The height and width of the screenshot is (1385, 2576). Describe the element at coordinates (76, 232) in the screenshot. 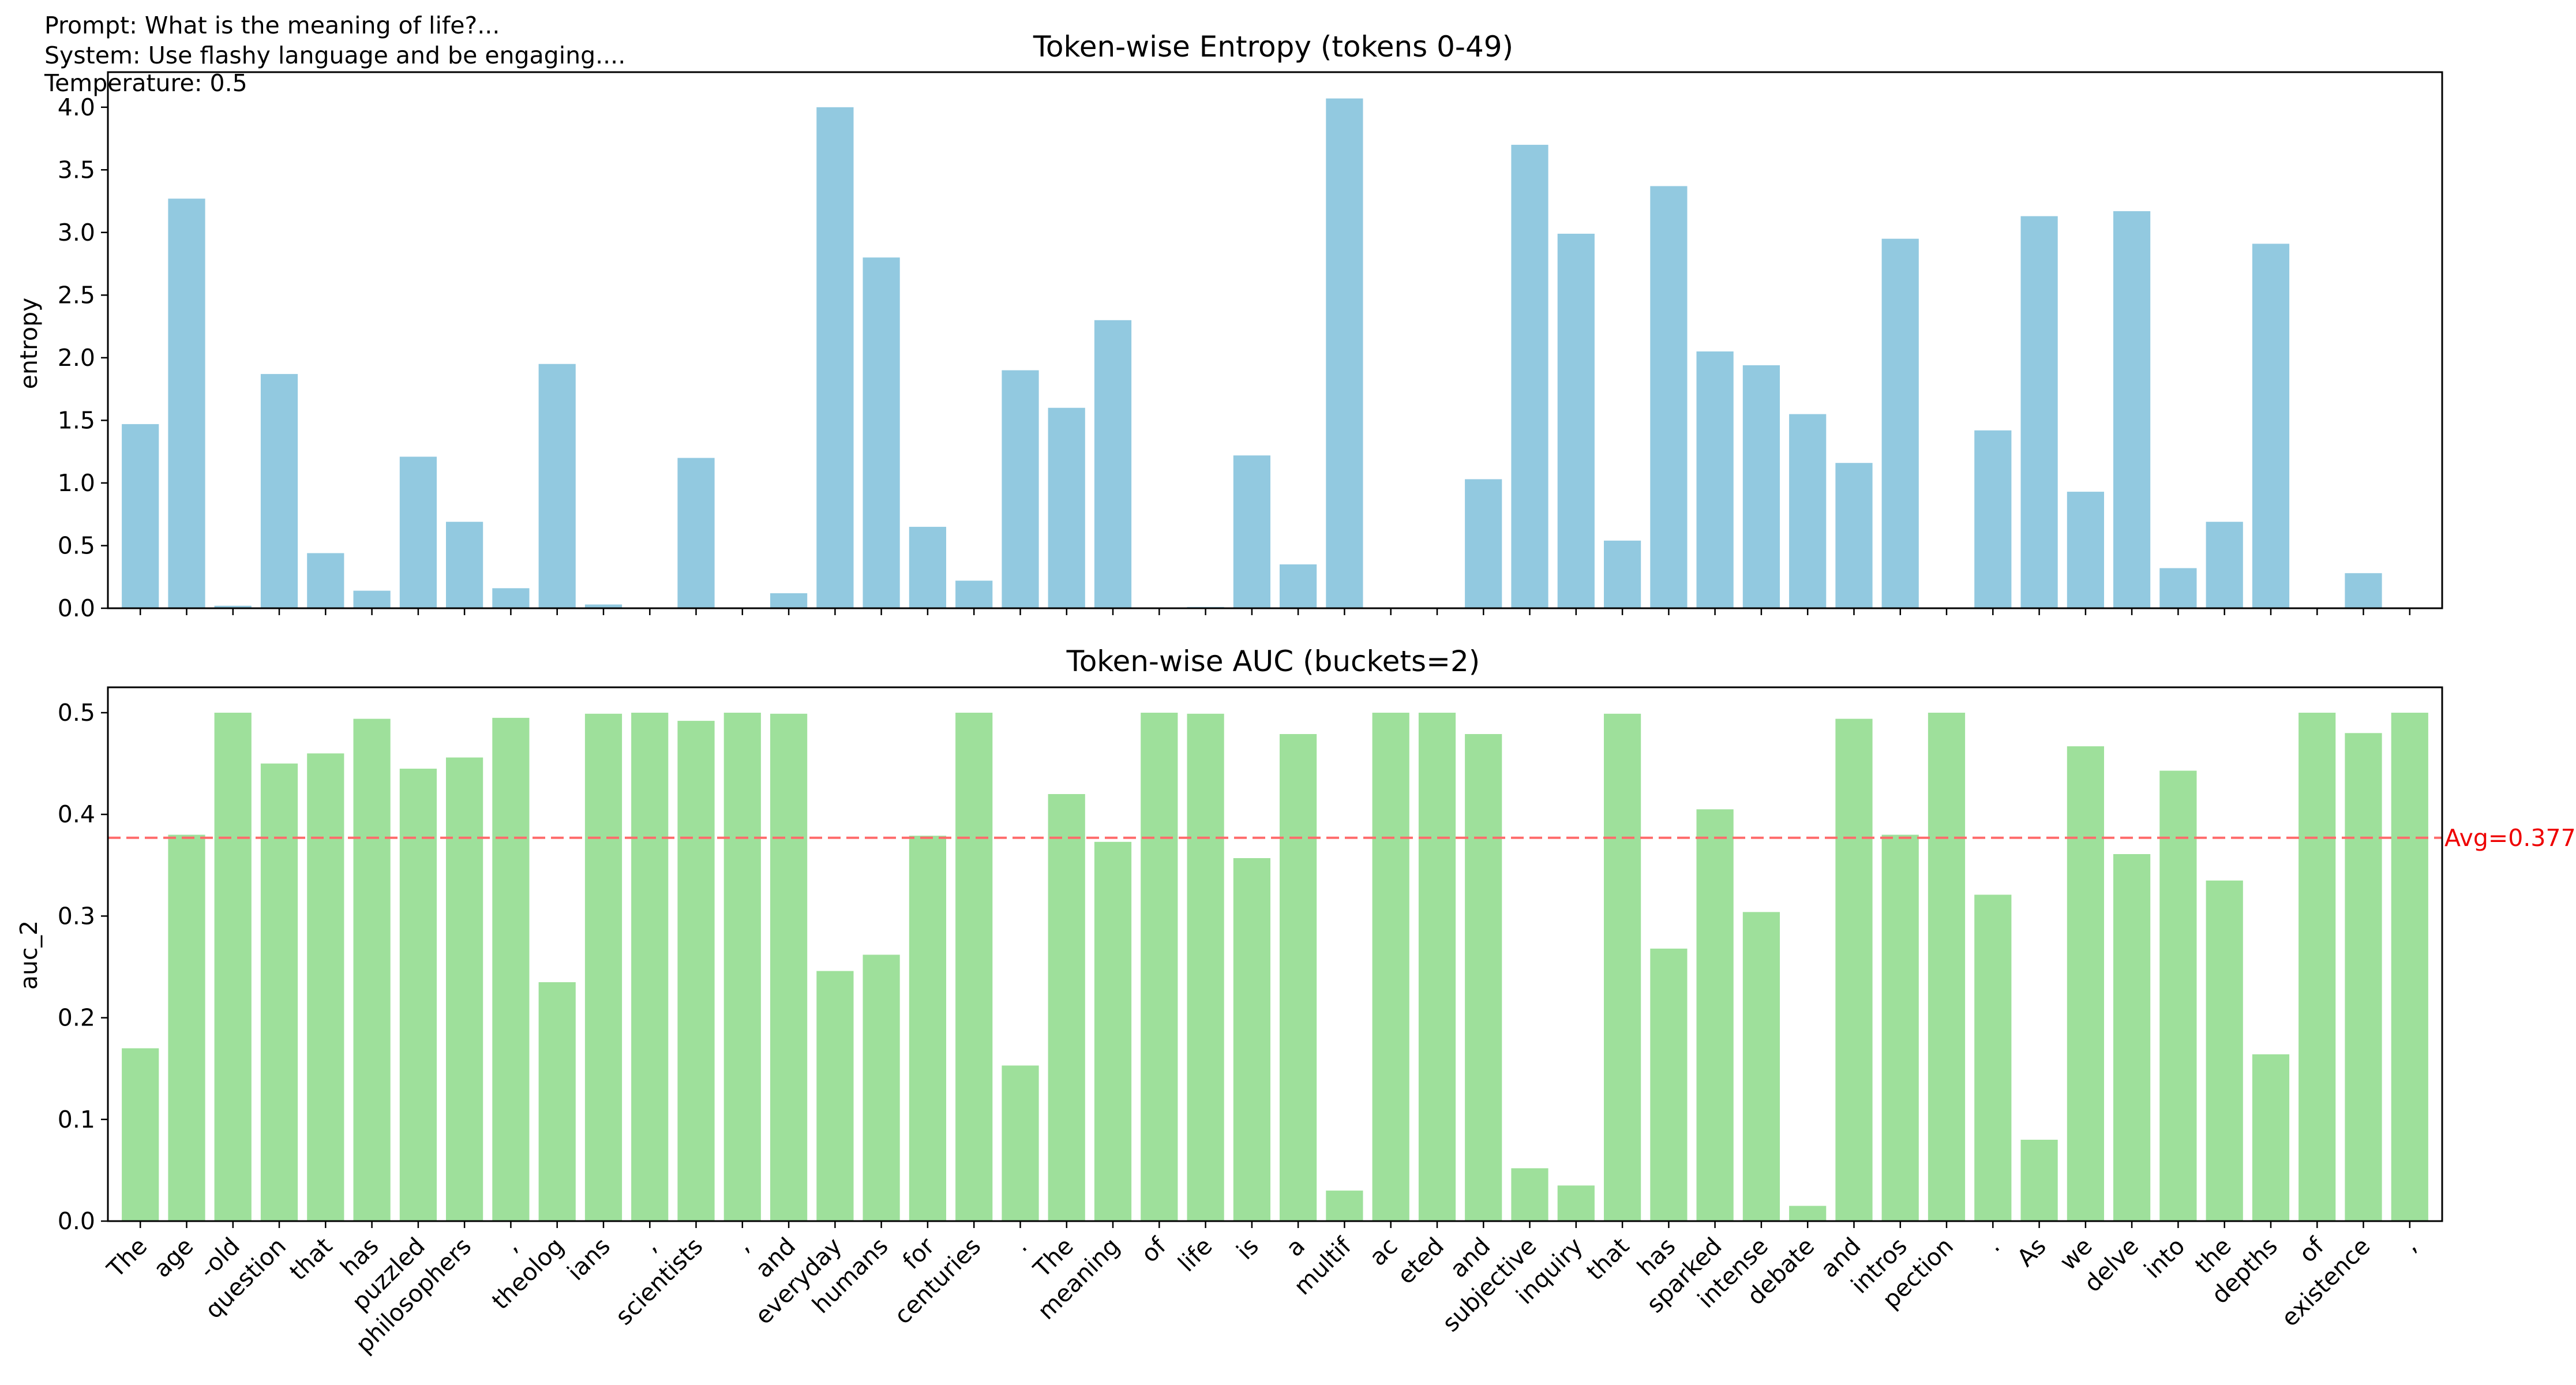

I see `entropy-y-tick-label: 3.0` at that location.